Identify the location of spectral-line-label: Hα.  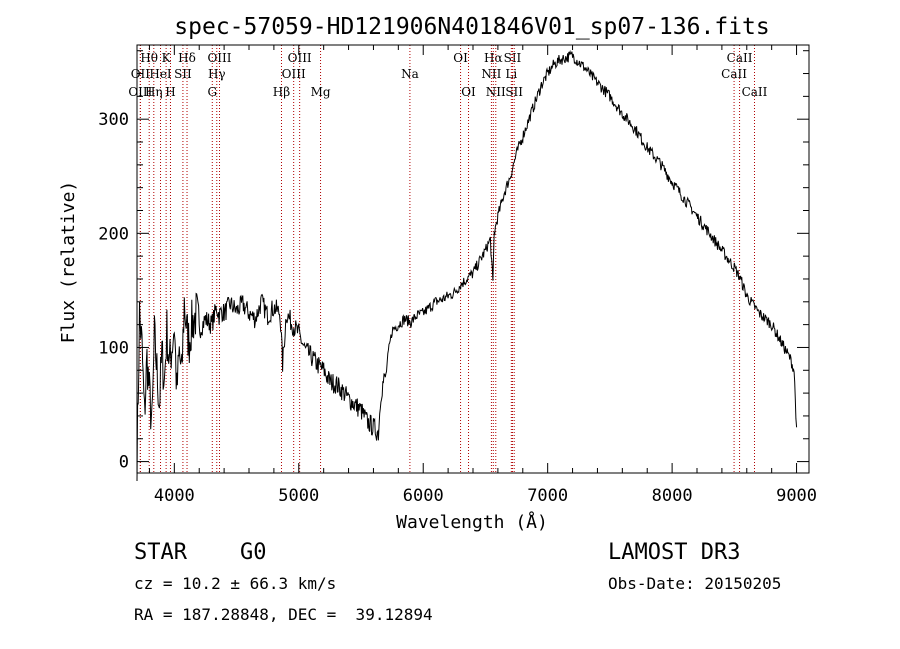
(493, 58).